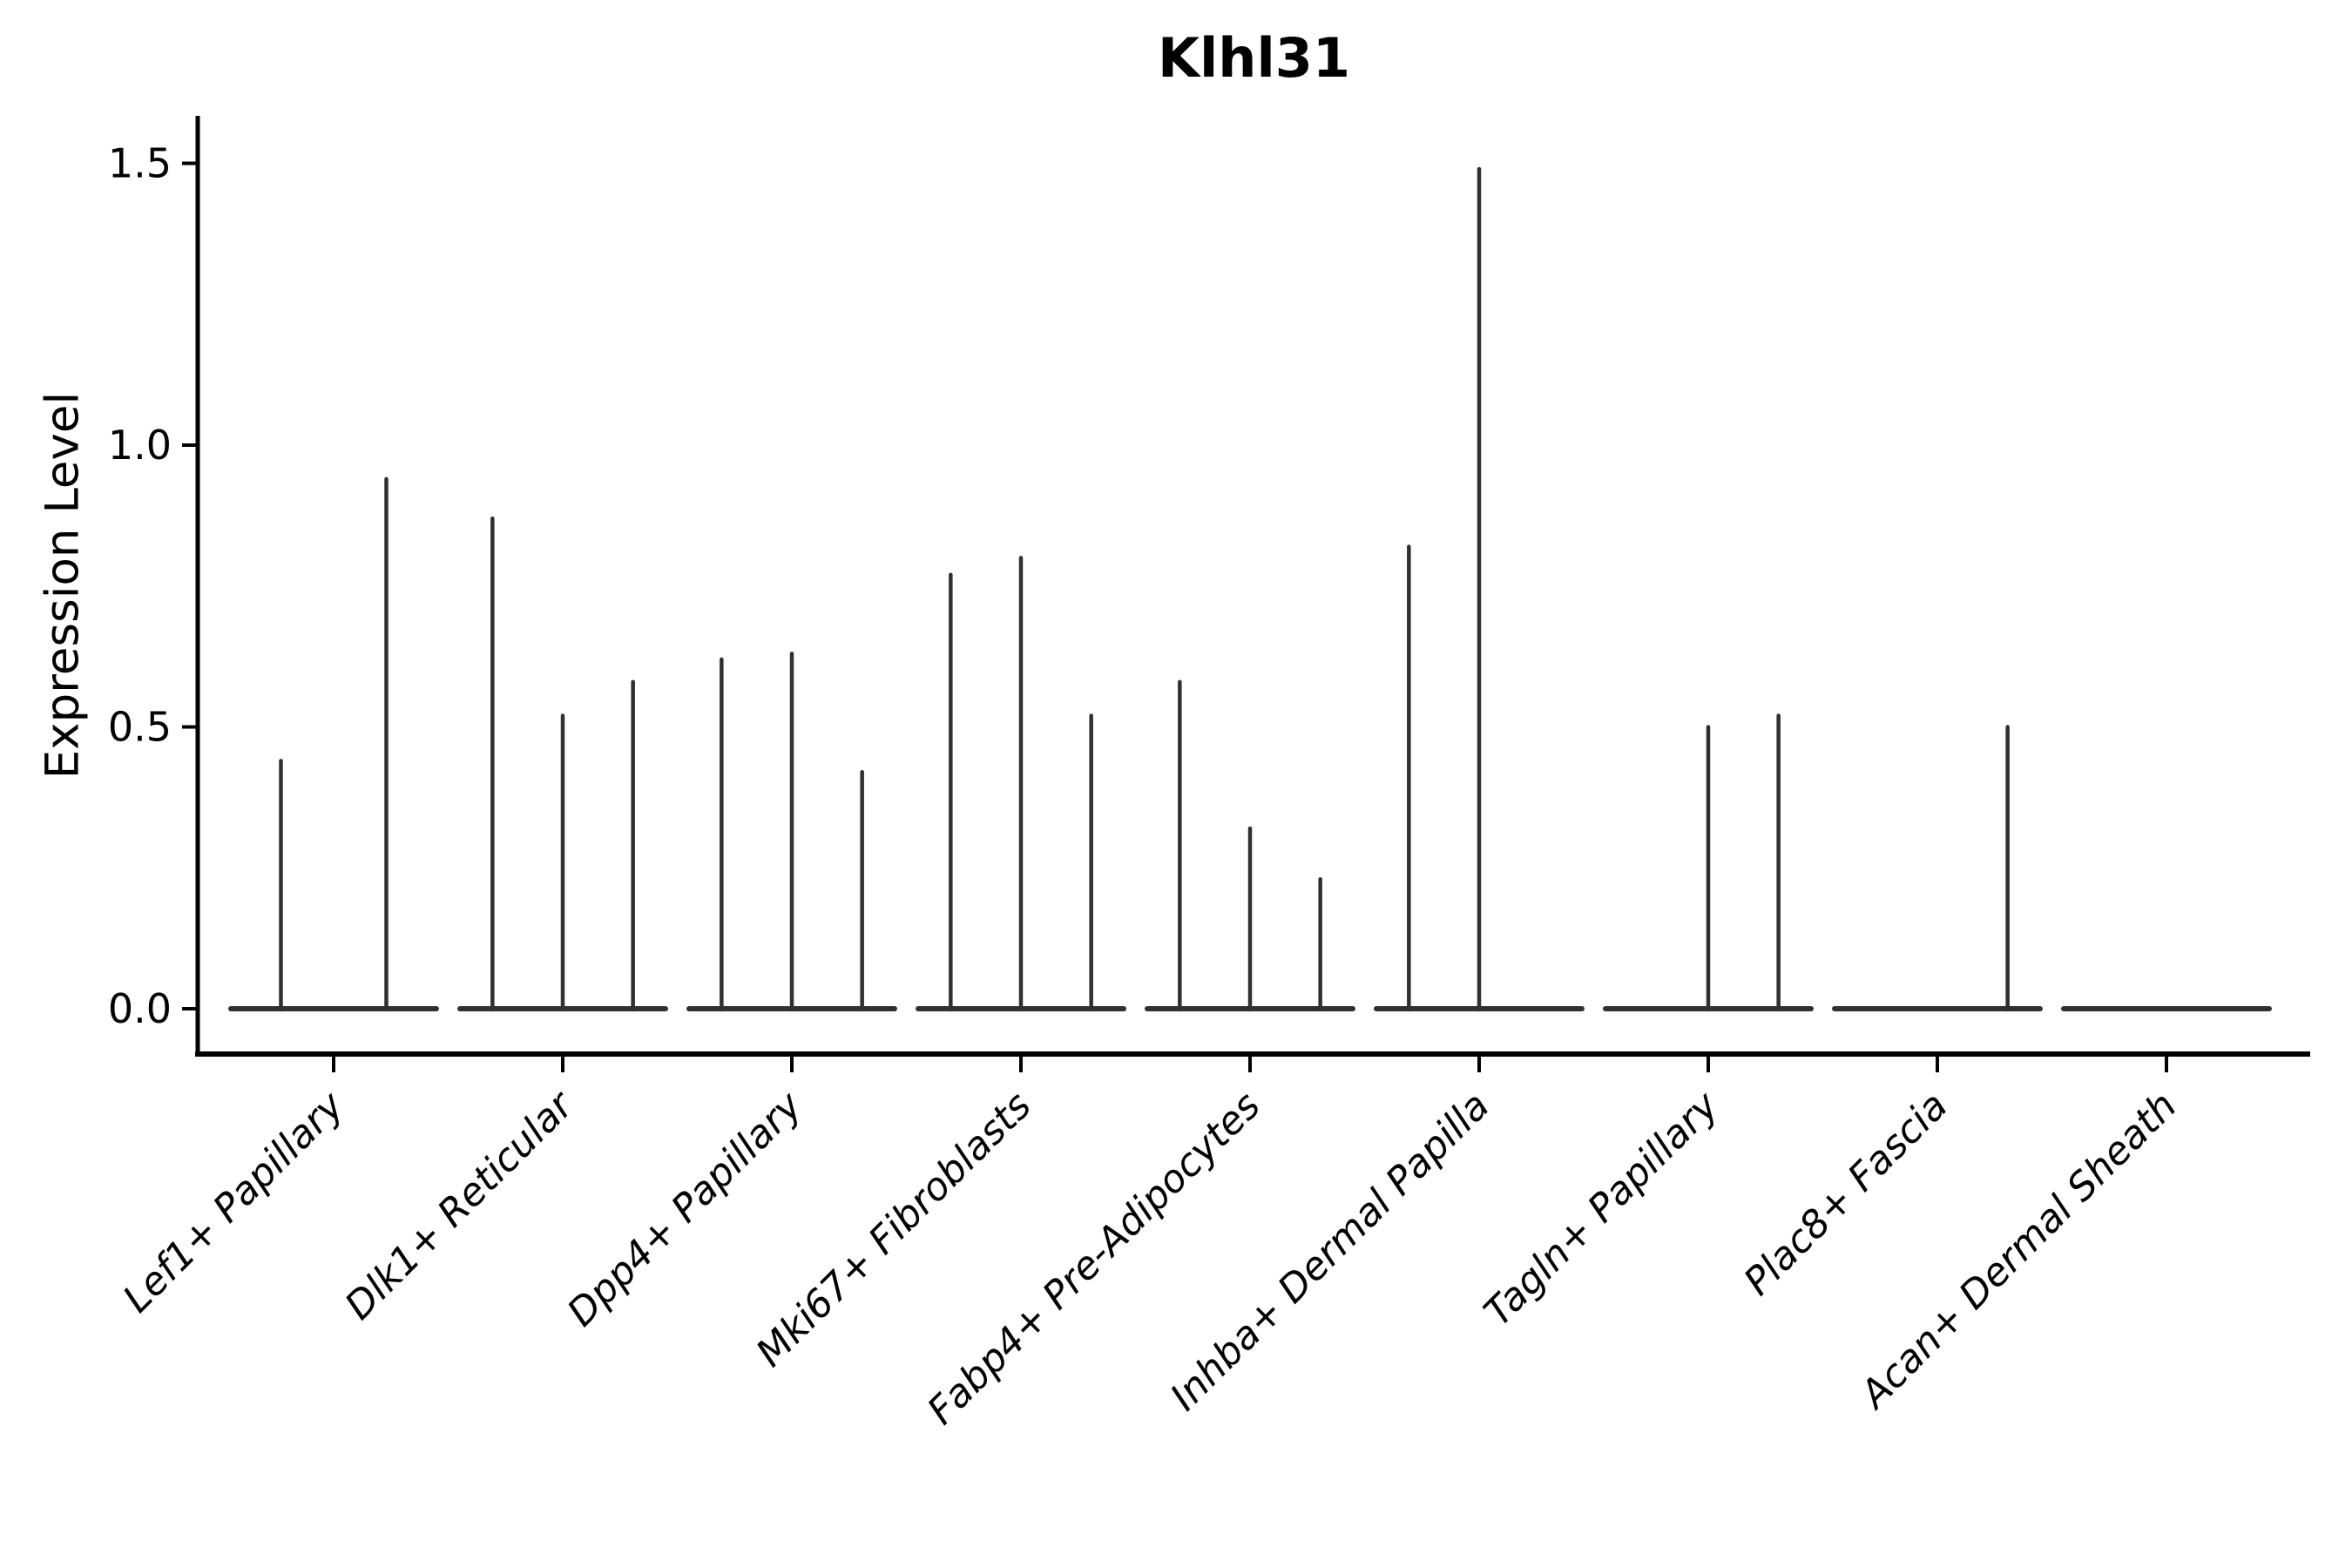 This screenshot has height=1568, width=2352. I want to click on chart-title: Klhl31, so click(1254, 58).